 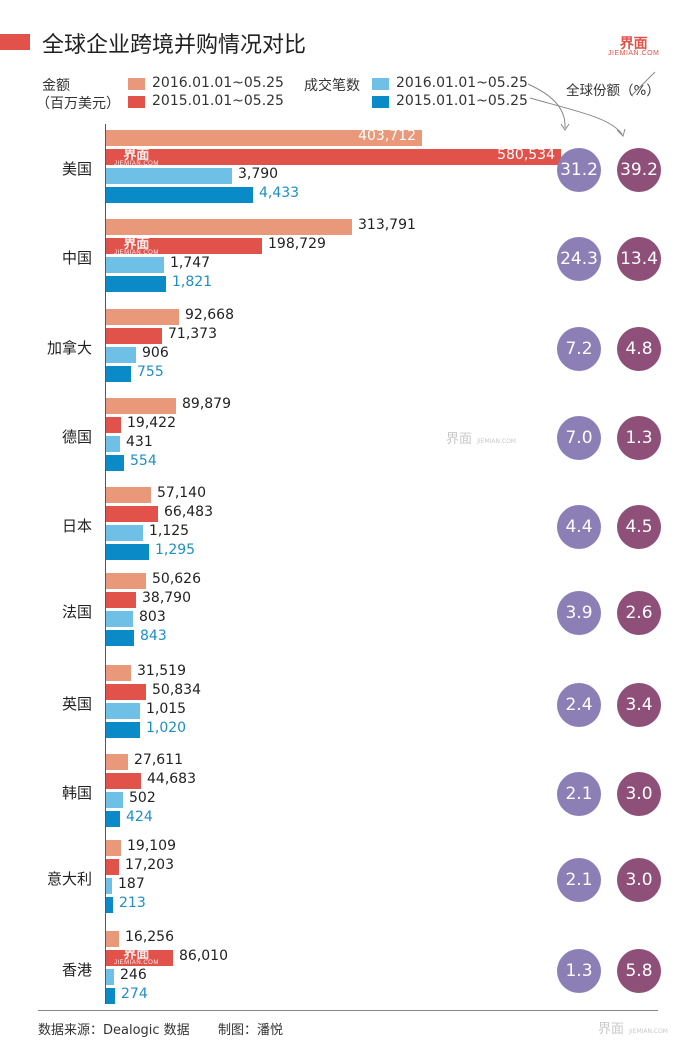 What do you see at coordinates (152, 617) in the screenshot?
I see `value-label-count-2016: 803` at bounding box center [152, 617].